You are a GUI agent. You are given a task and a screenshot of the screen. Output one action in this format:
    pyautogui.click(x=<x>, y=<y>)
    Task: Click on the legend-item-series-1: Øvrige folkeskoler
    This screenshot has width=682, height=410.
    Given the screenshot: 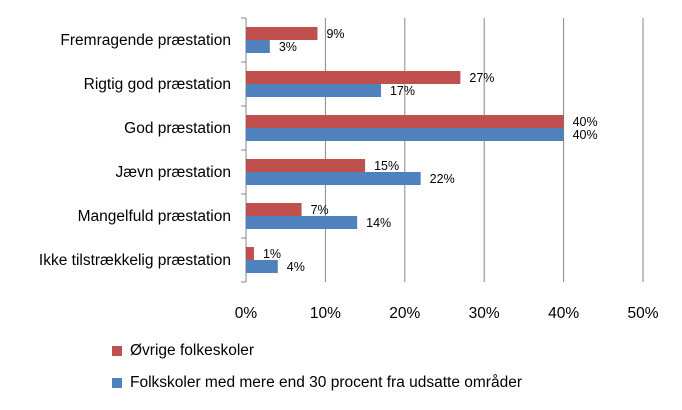 What is the action you would take?
    pyautogui.click(x=183, y=351)
    